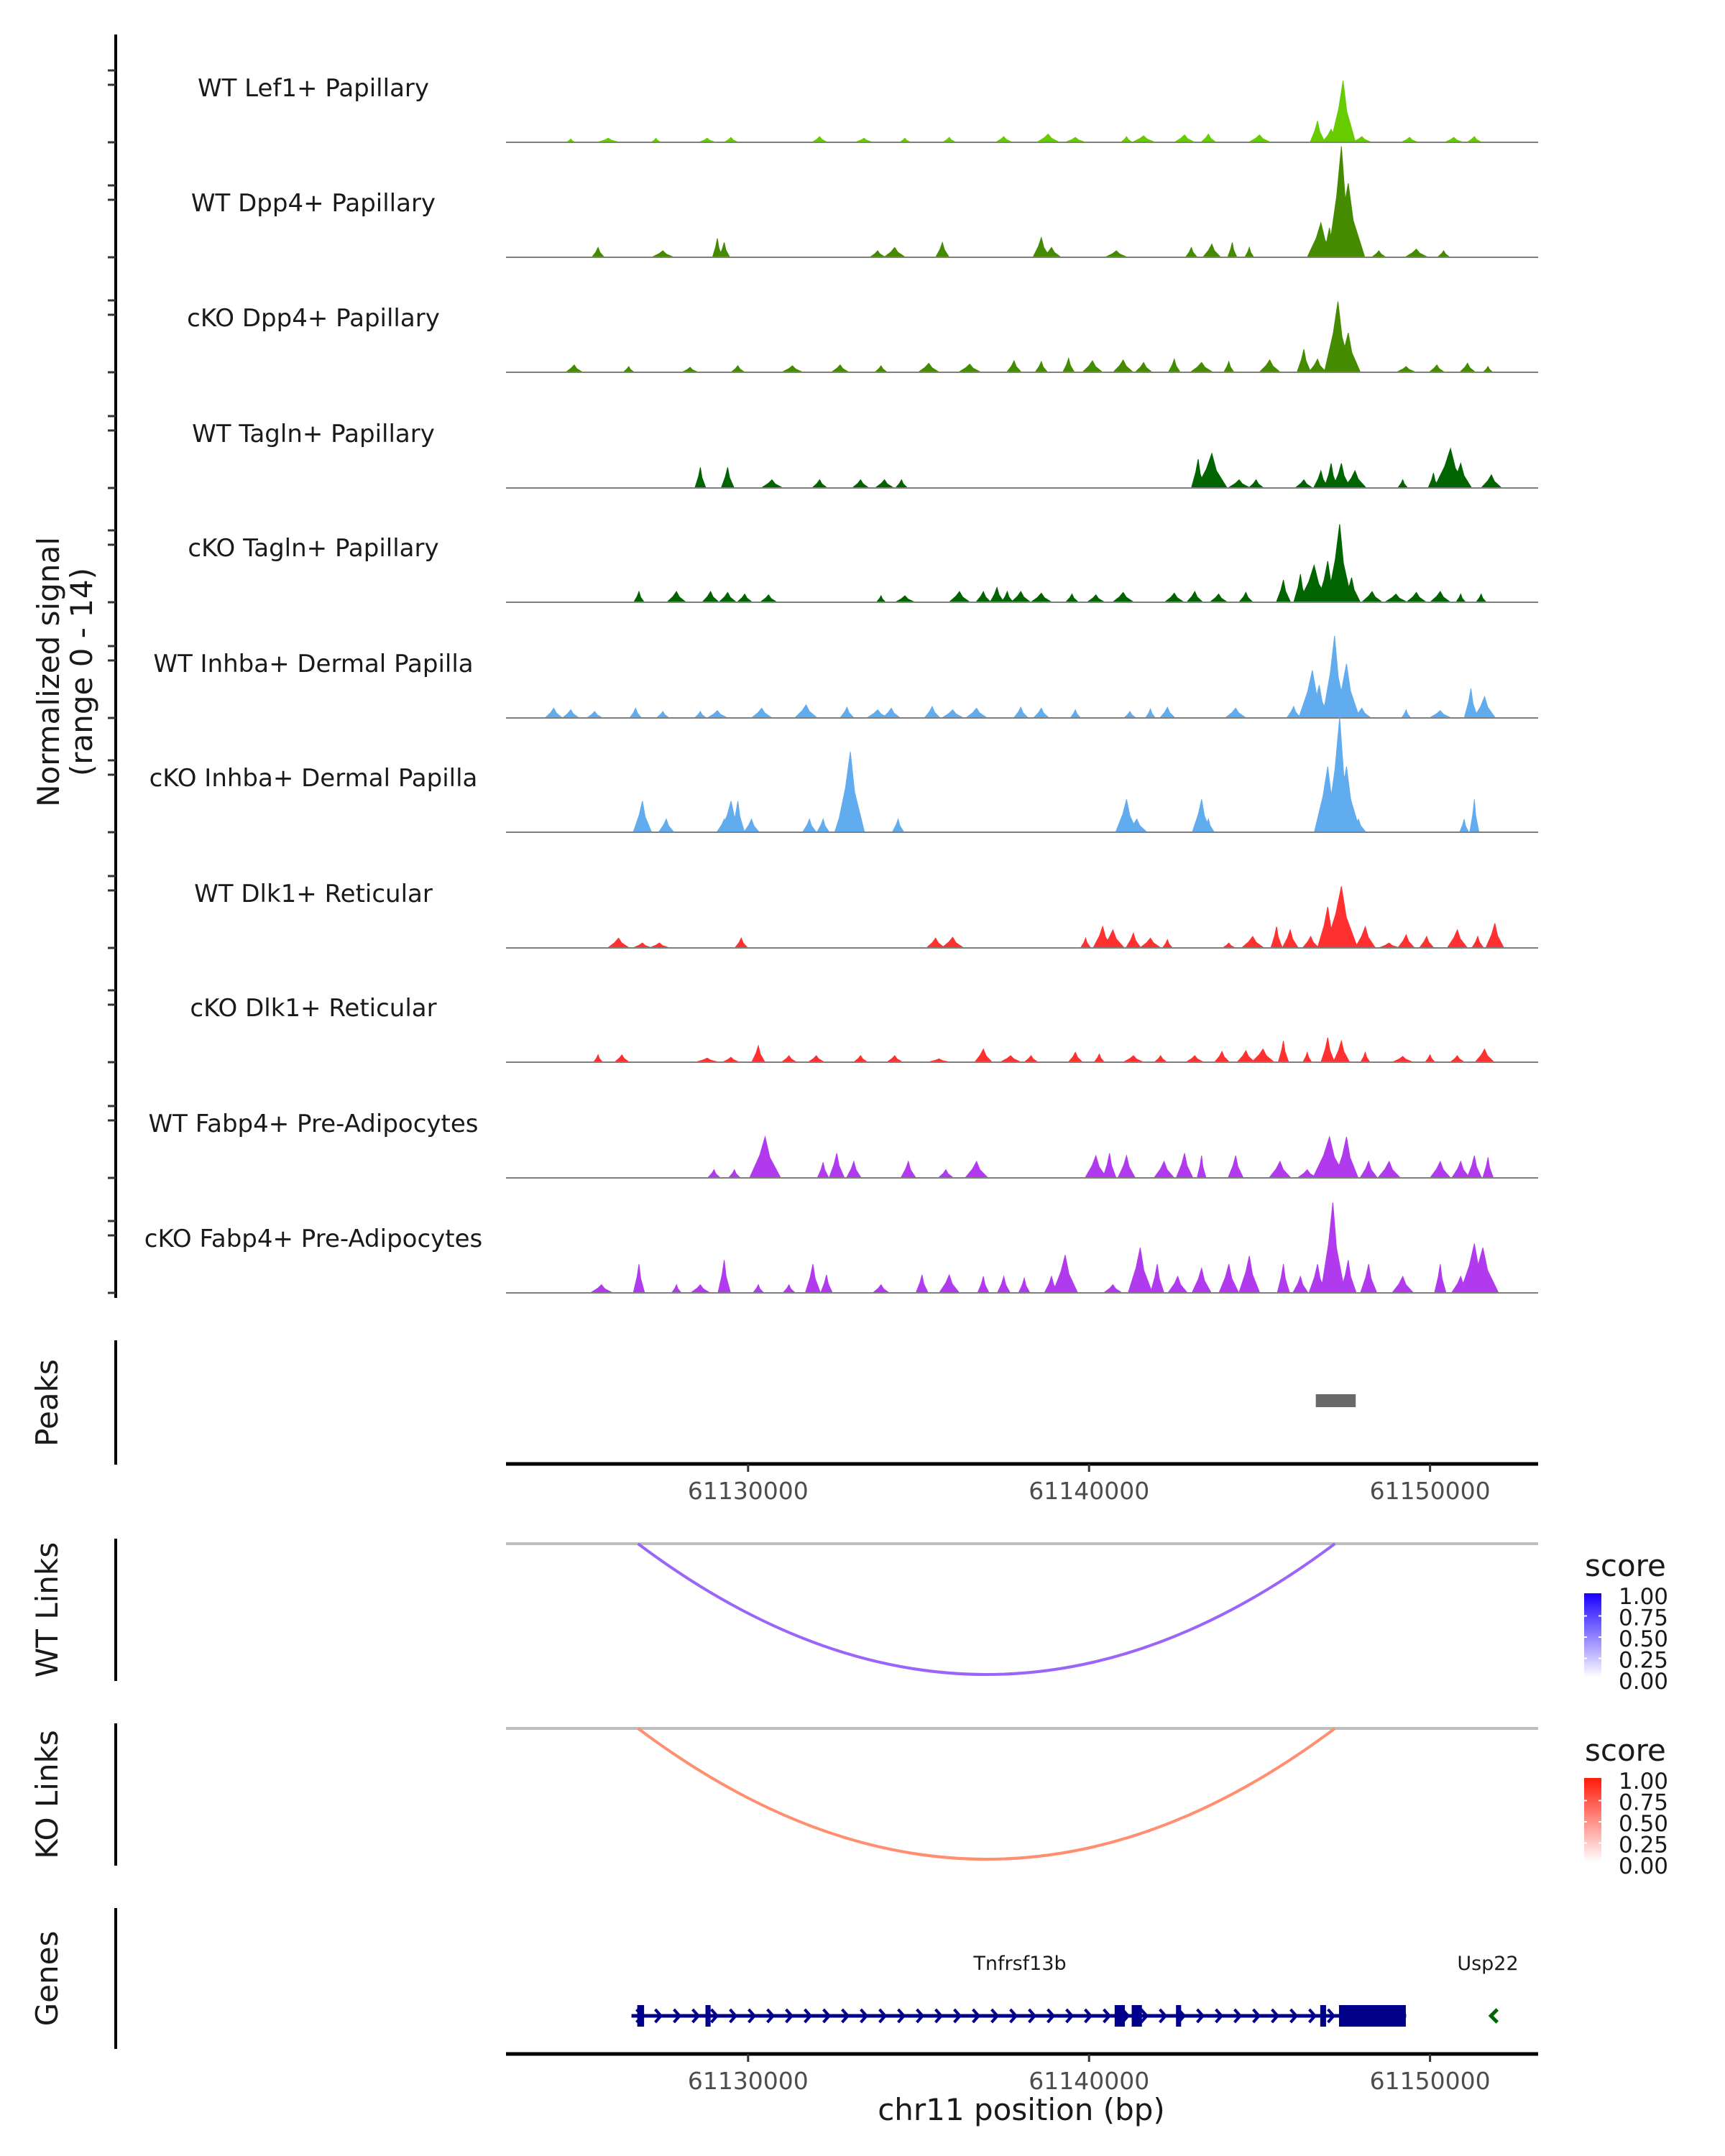 The height and width of the screenshot is (2156, 1725). Describe the element at coordinates (1022, 2073) in the screenshot. I see `x-axis-bottom: 61130000 61140000 61150000` at that location.